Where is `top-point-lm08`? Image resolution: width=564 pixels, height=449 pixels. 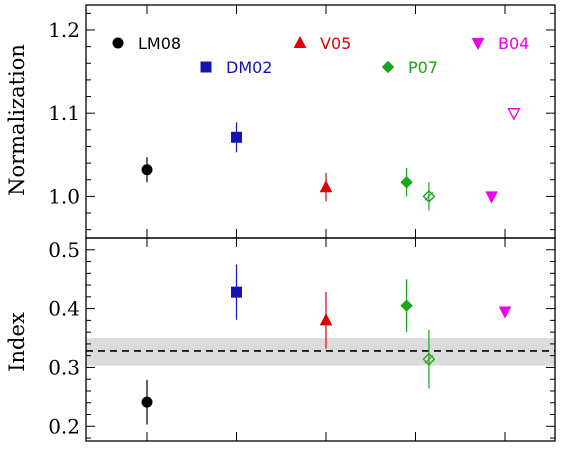 top-point-lm08 is located at coordinates (147, 170).